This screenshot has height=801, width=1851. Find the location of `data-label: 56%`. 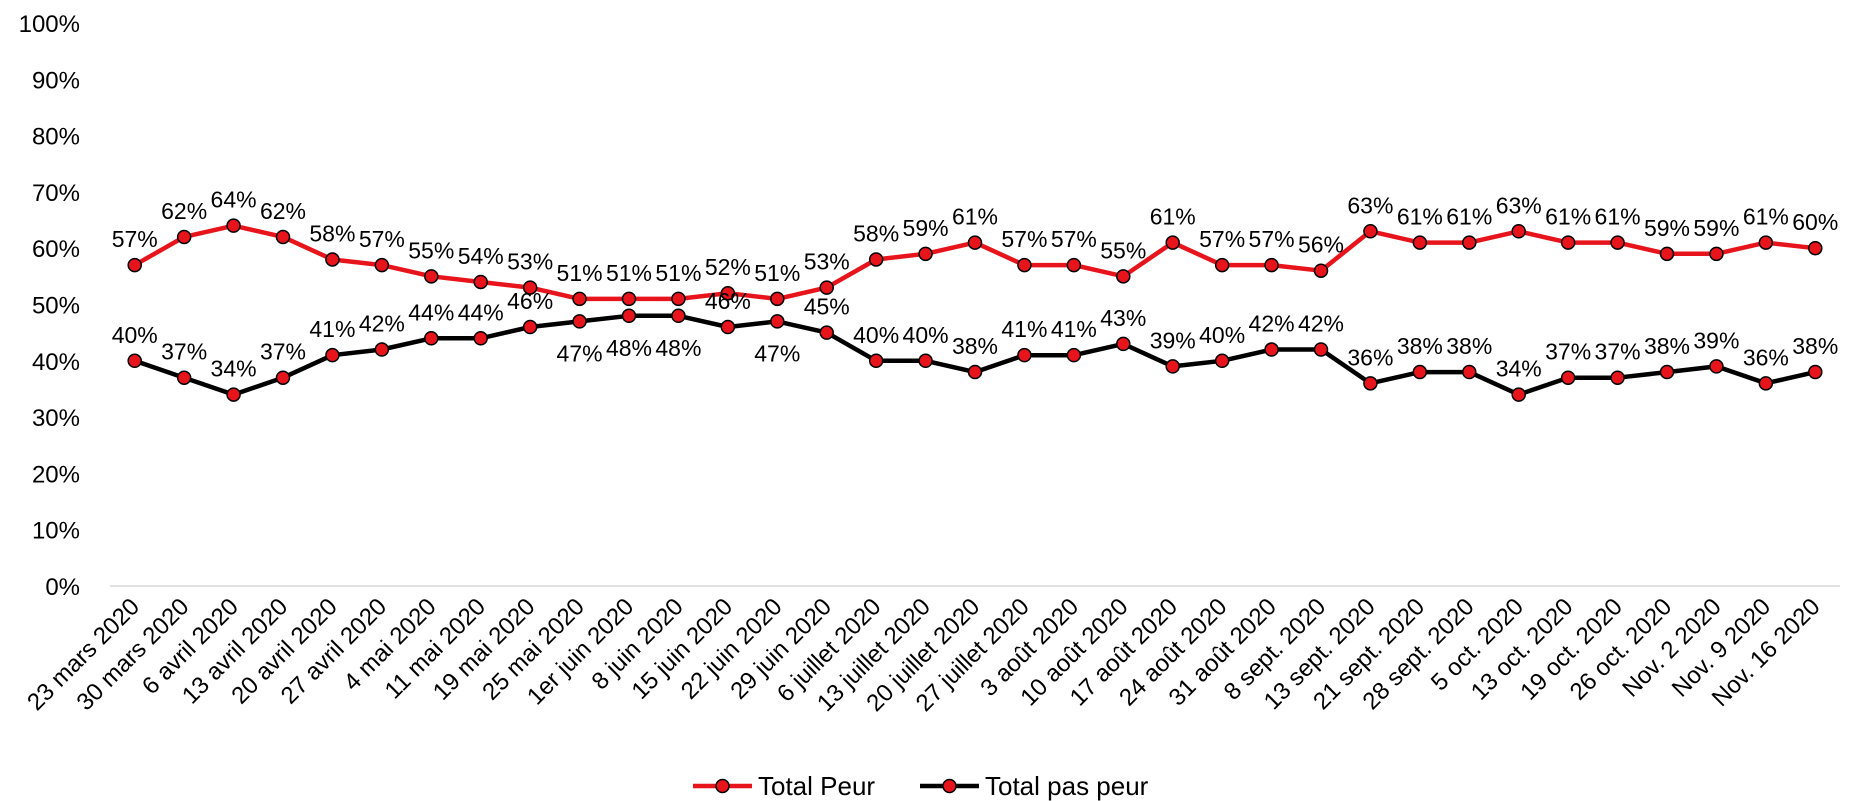

data-label: 56% is located at coordinates (1321, 245).